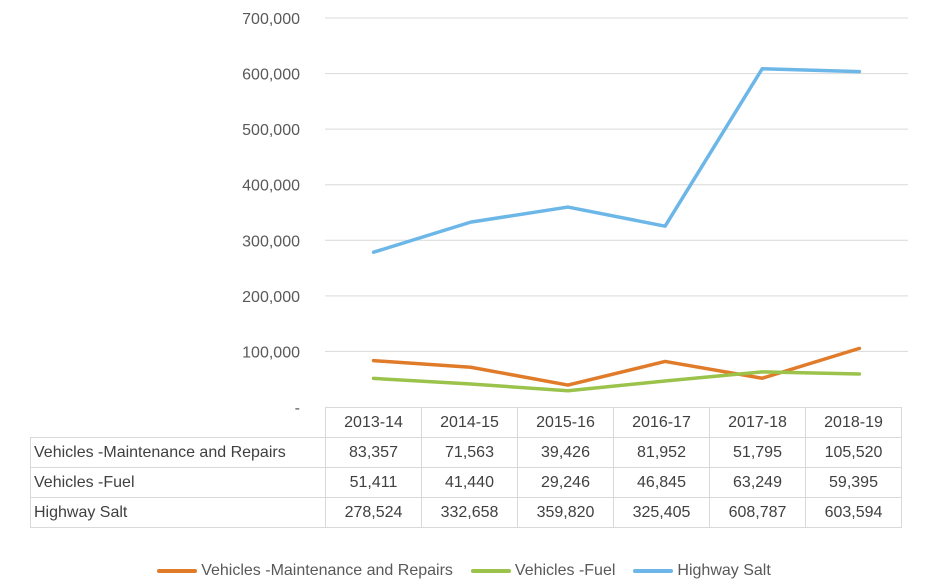  What do you see at coordinates (327, 570) in the screenshot?
I see `legend-label: Vehicles -Maintenance and Repairs` at bounding box center [327, 570].